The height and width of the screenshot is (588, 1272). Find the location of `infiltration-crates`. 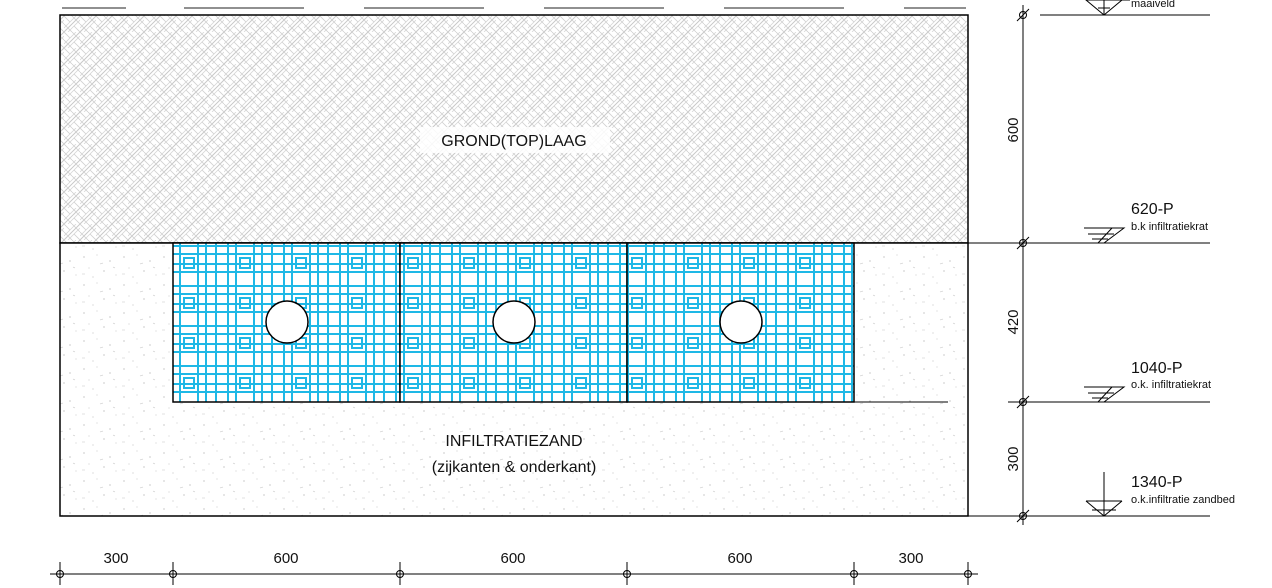

infiltration-crates is located at coordinates (513, 322).